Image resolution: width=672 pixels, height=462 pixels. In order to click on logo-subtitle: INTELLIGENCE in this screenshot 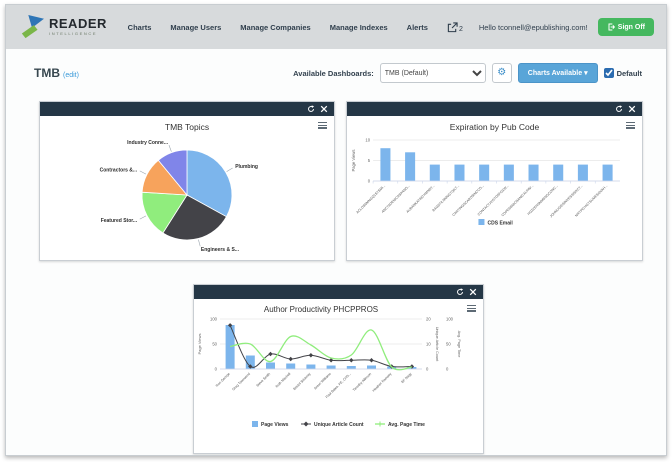, I will do `click(73, 33)`.